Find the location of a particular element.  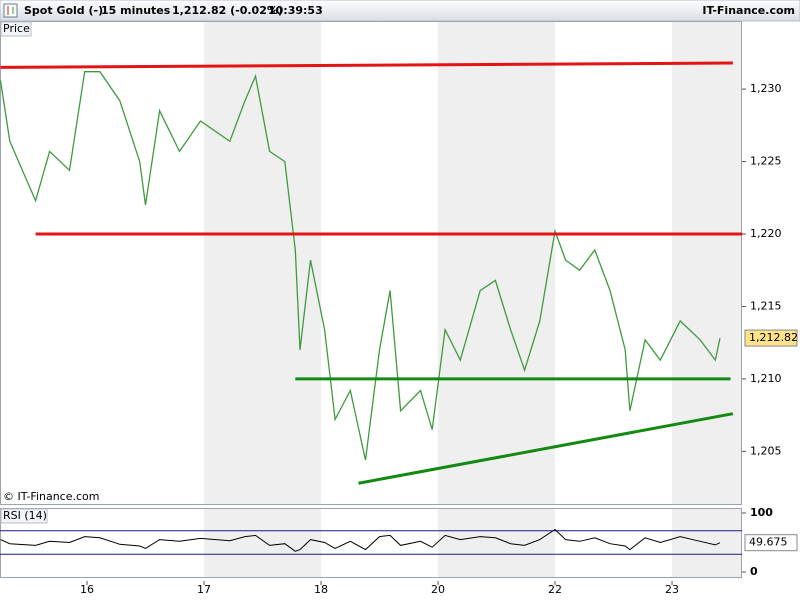

y-tick-label: 1,220 is located at coordinates (766, 233).